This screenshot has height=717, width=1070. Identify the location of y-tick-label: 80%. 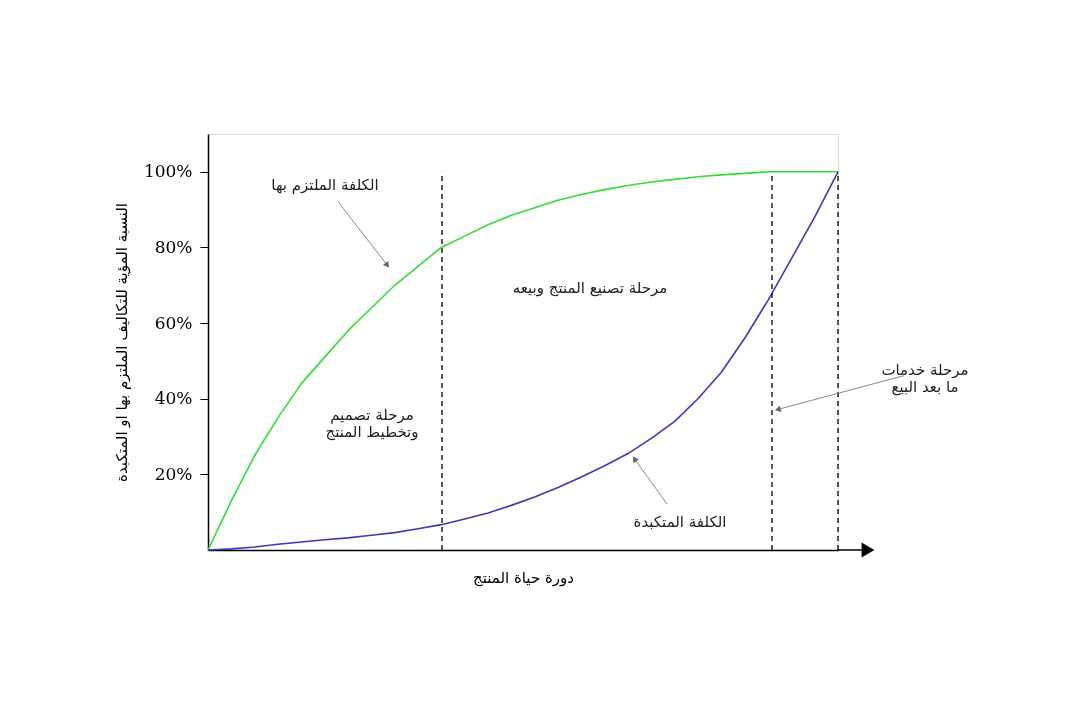
(173, 246).